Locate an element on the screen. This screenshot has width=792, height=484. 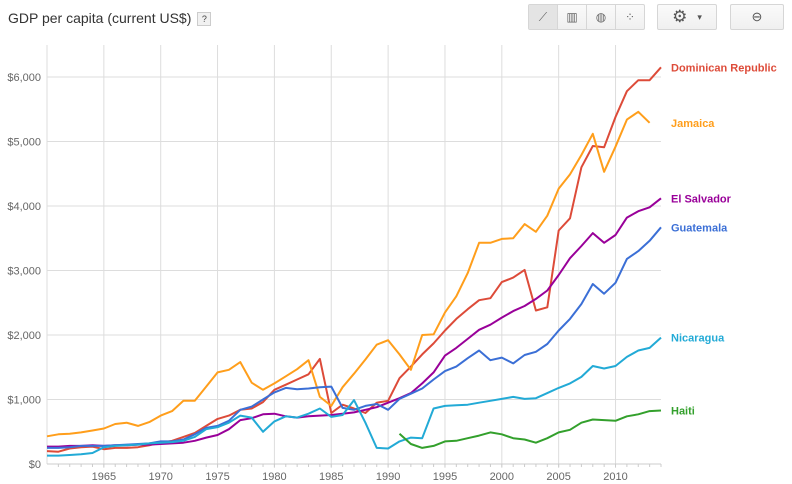
y-tick-label: $4,000 is located at coordinates (24, 207).